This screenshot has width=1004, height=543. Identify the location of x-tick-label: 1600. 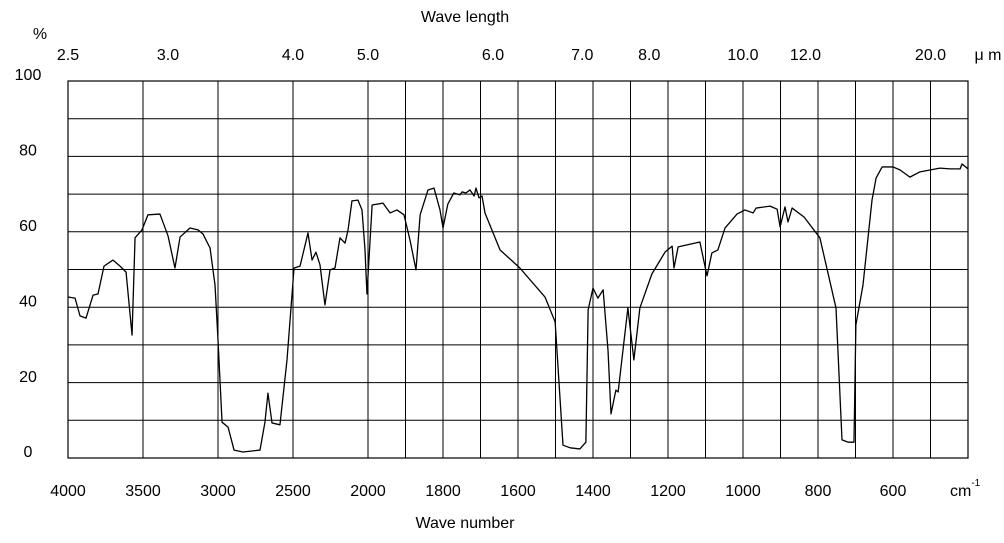
(518, 491).